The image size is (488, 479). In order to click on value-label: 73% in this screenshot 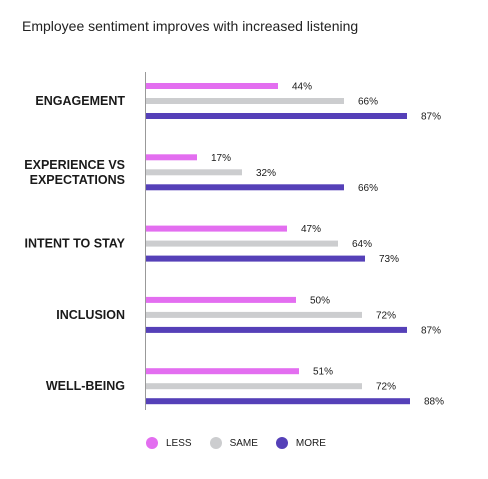, I will do `click(389, 259)`.